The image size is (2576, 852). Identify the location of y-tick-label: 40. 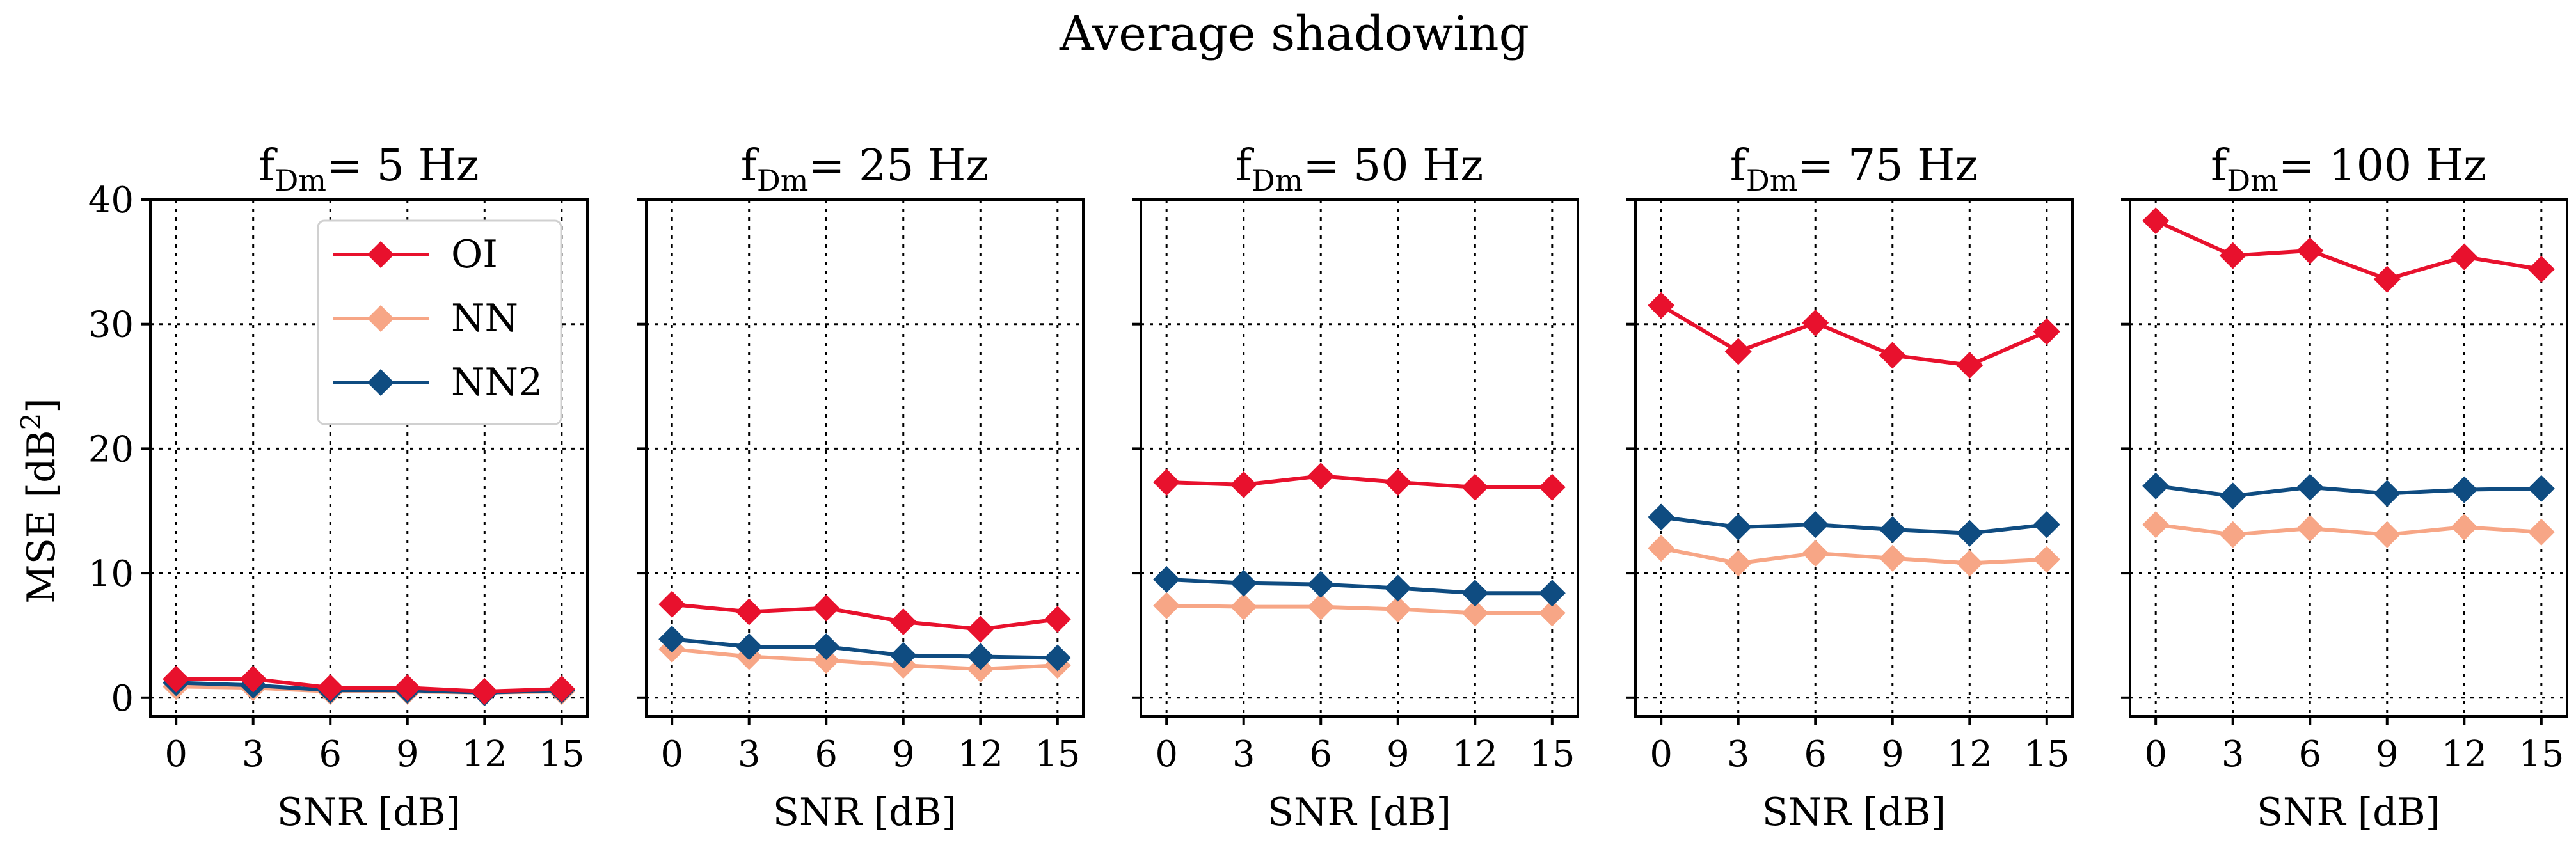
(111, 200).